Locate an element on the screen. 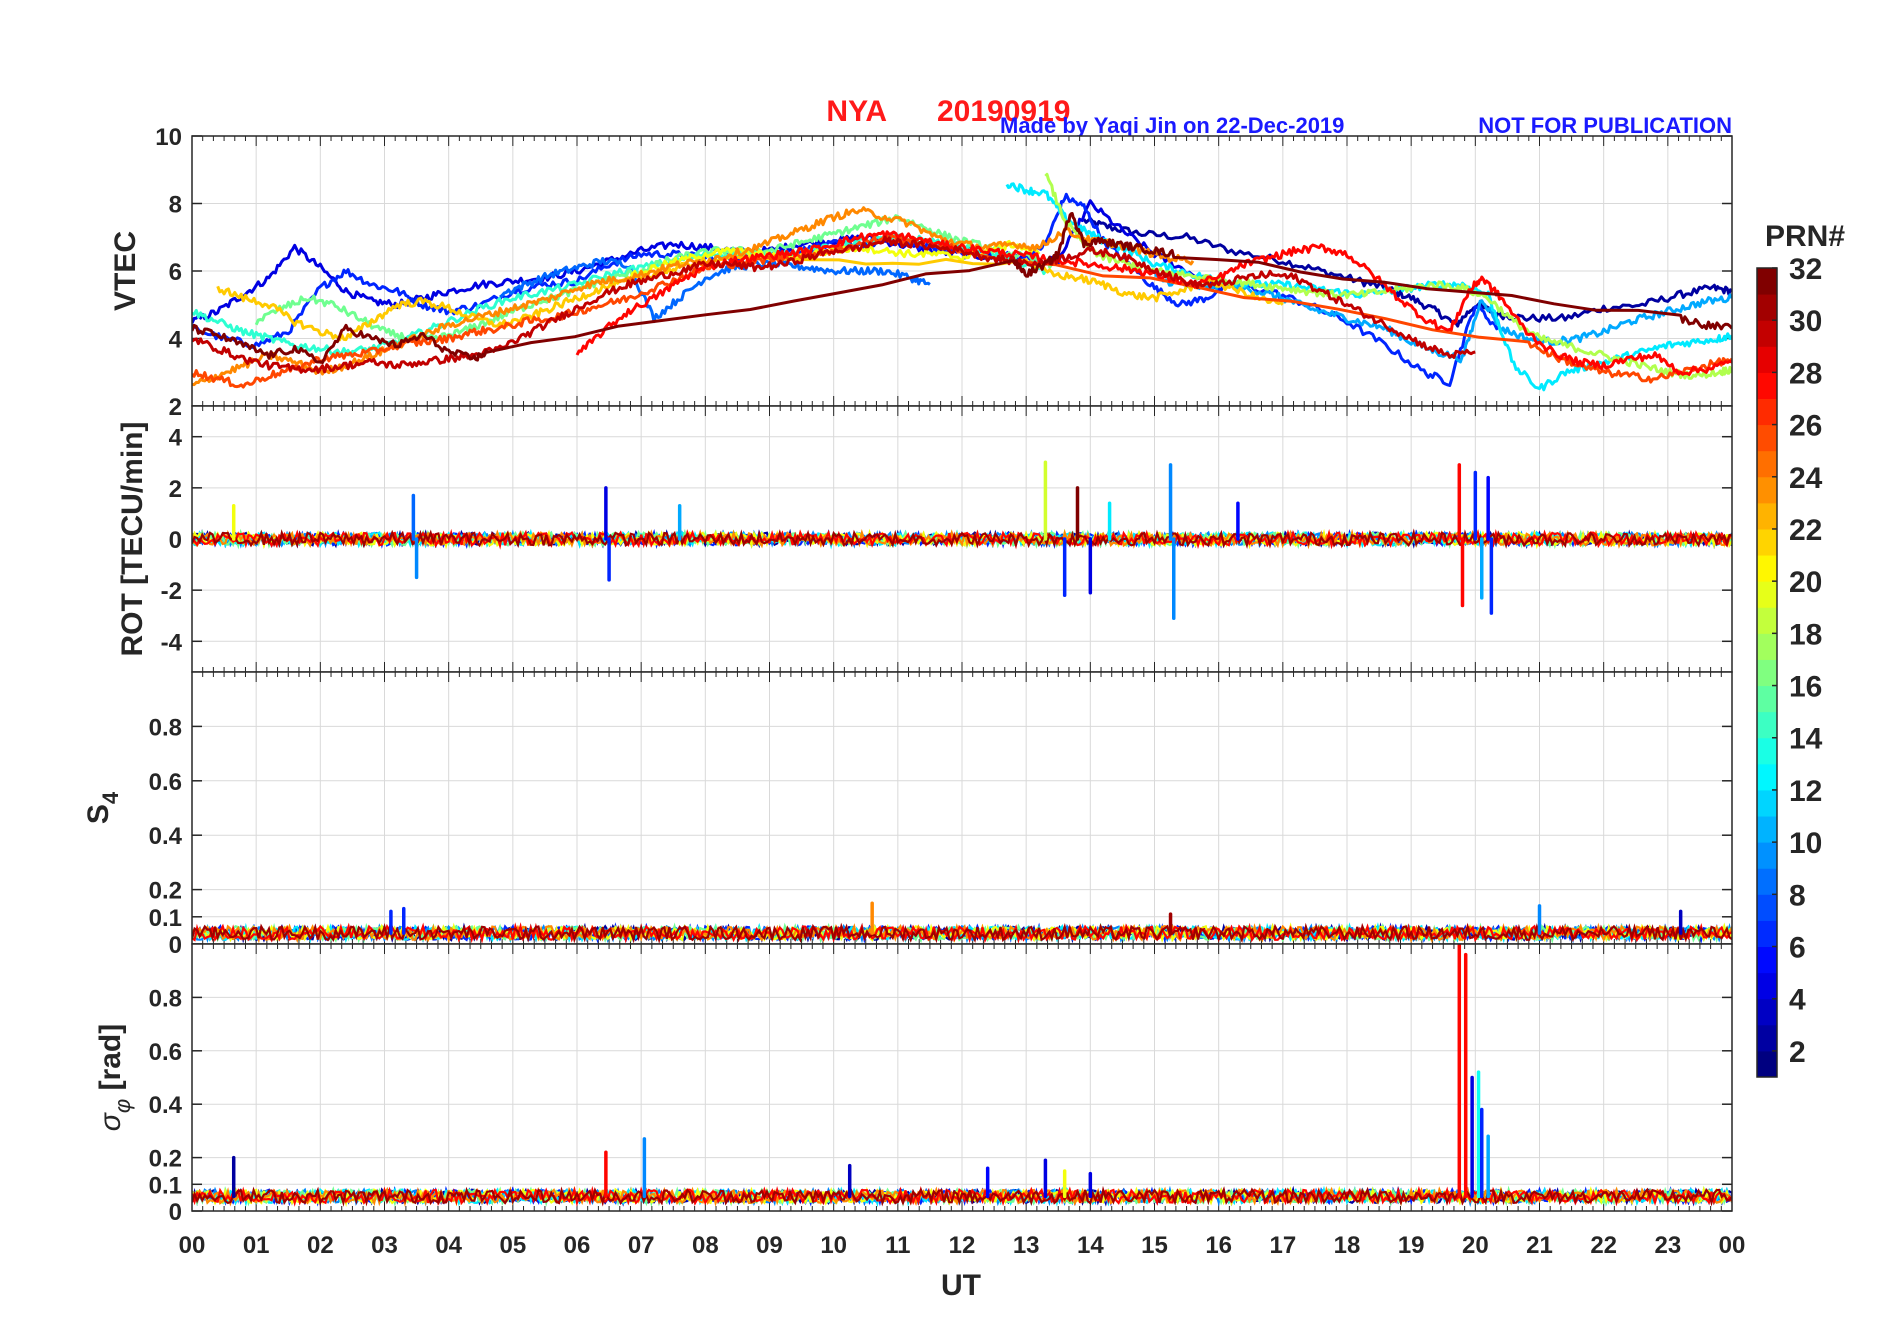 This screenshot has height=1330, width=1902. x-tick-label: 13 is located at coordinates (1026, 1245).